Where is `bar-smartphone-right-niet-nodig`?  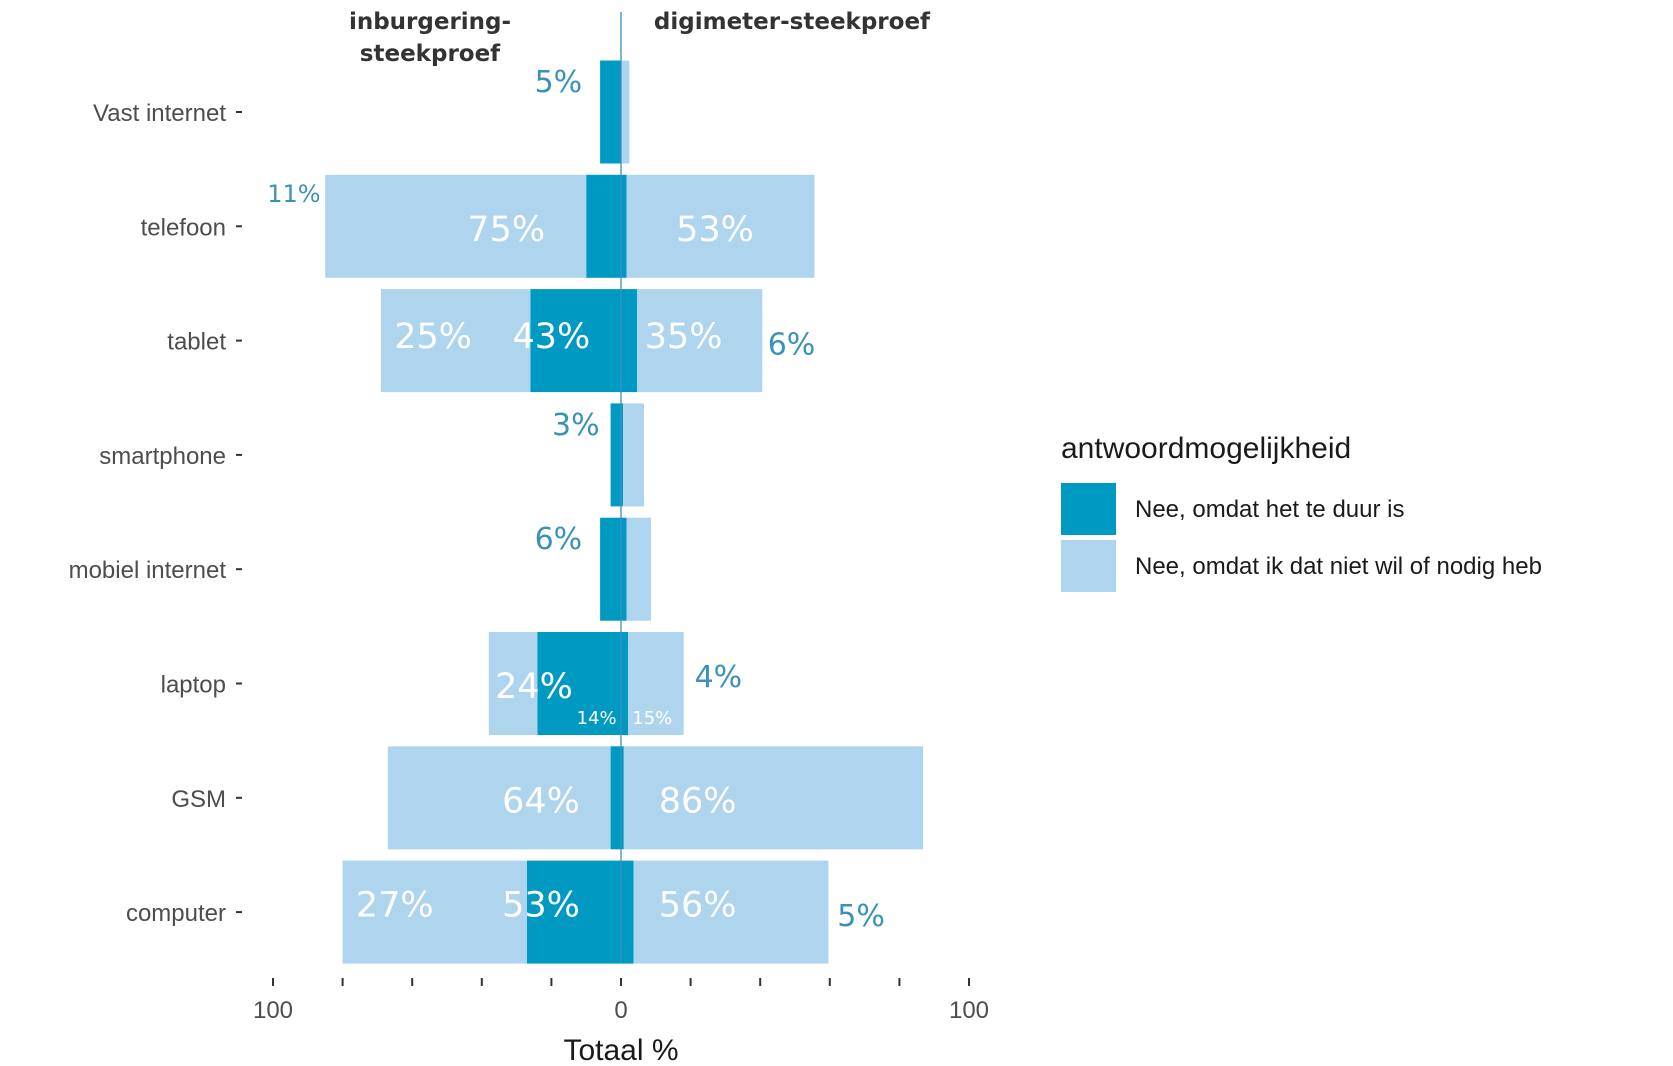
bar-smartphone-right-niet-nodig is located at coordinates (633, 455).